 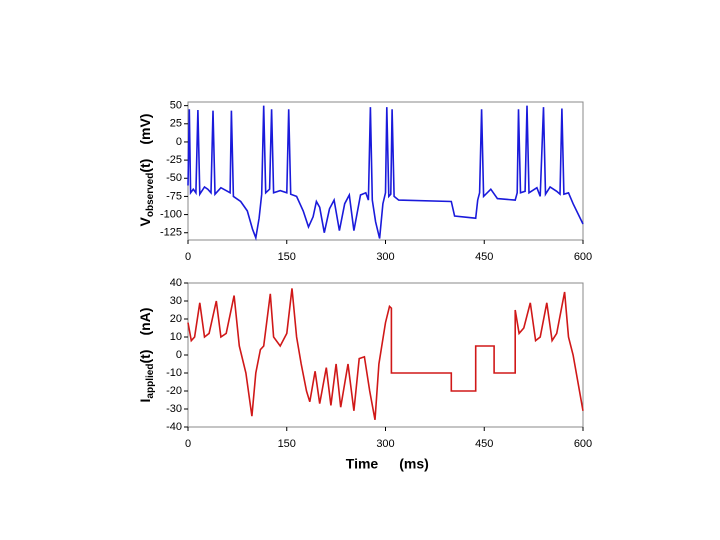 What do you see at coordinates (145, 401) in the screenshot?
I see `y-label-main: I` at bounding box center [145, 401].